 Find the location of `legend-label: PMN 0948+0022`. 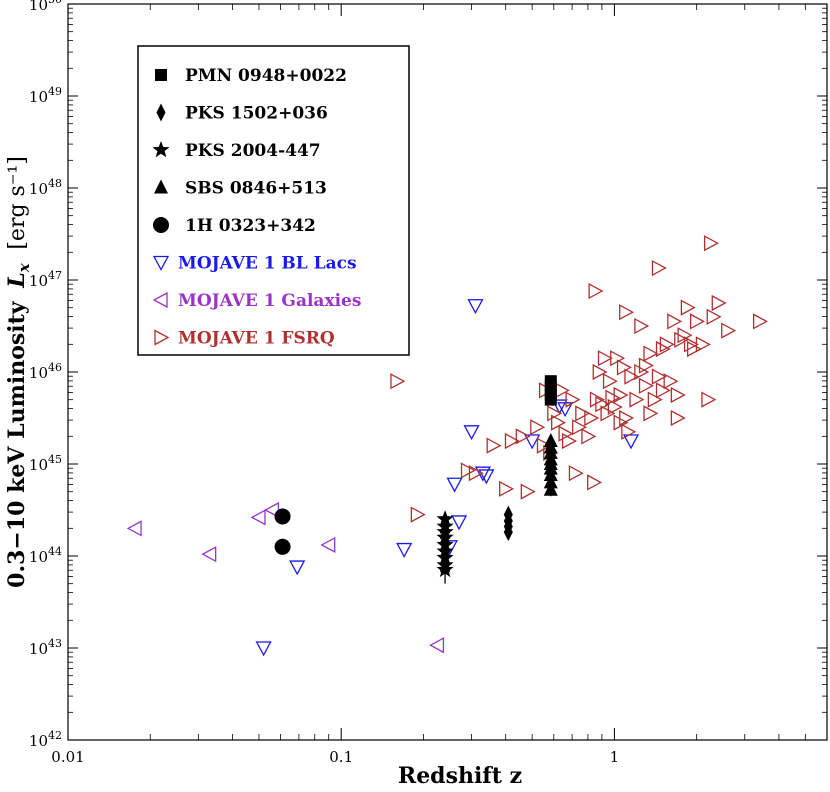

legend-label: PMN 0948+0022 is located at coordinates (266, 76).